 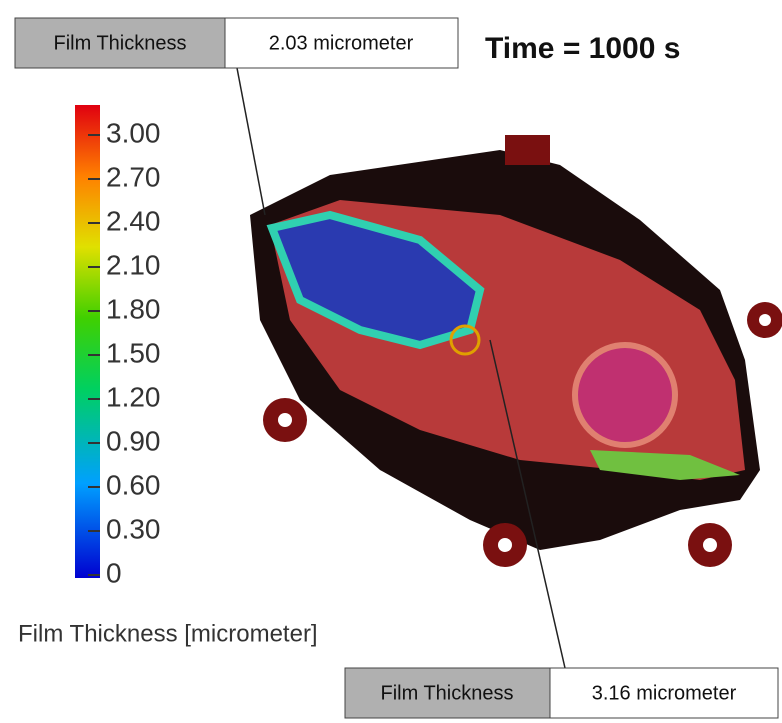 I want to click on tick-label: 2.10, so click(x=133, y=264).